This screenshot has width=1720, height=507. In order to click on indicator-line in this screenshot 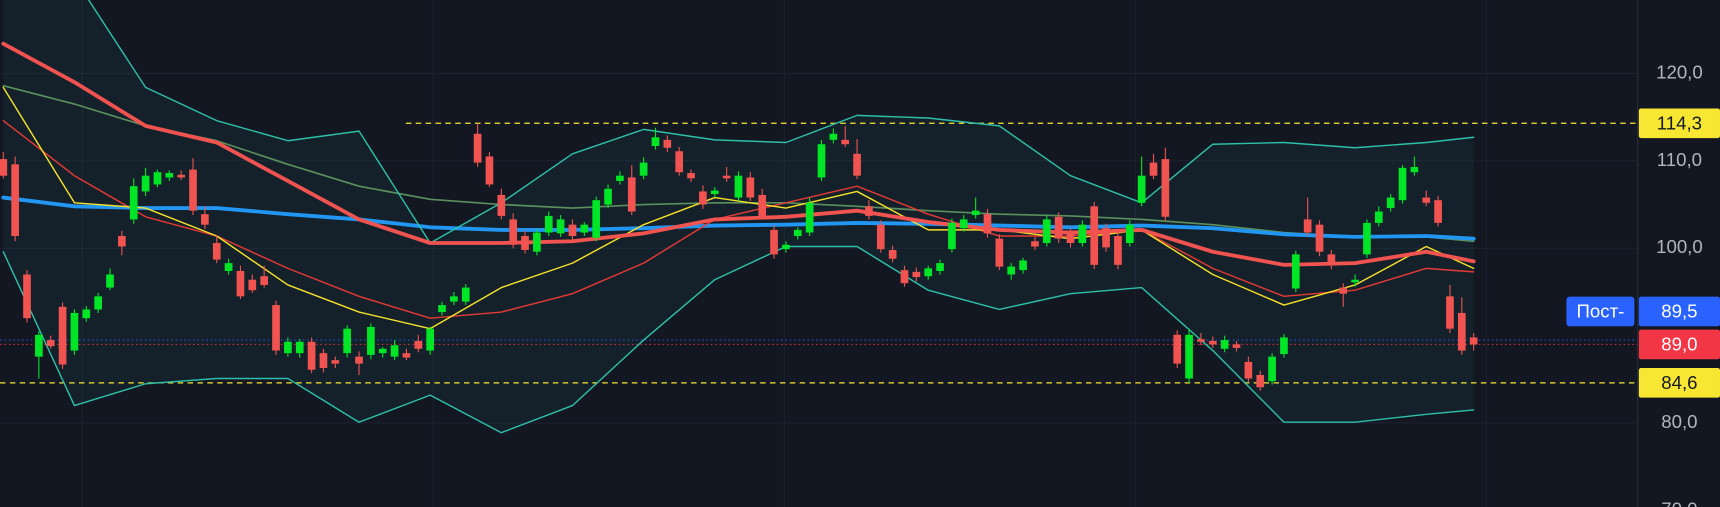, I will do `click(738, 218)`.